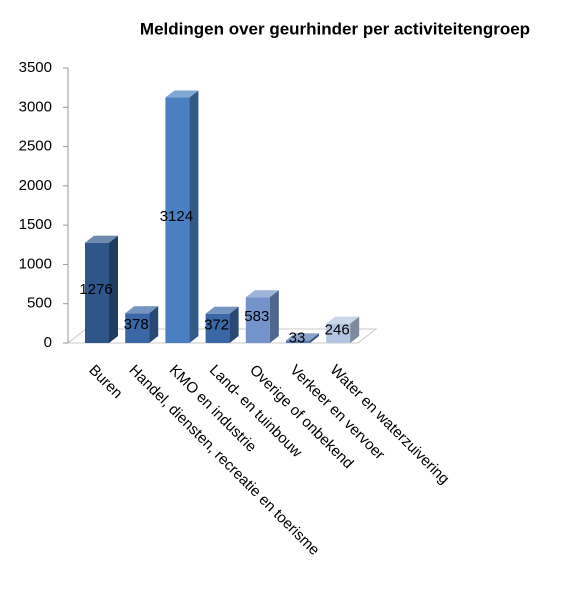 The height and width of the screenshot is (590, 580). I want to click on y-tick-label: 1500, so click(35, 224).